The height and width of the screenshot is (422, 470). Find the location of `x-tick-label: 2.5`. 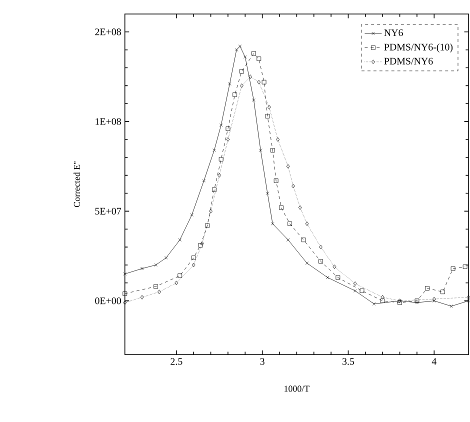

x-tick-label: 2.5 is located at coordinates (176, 362).